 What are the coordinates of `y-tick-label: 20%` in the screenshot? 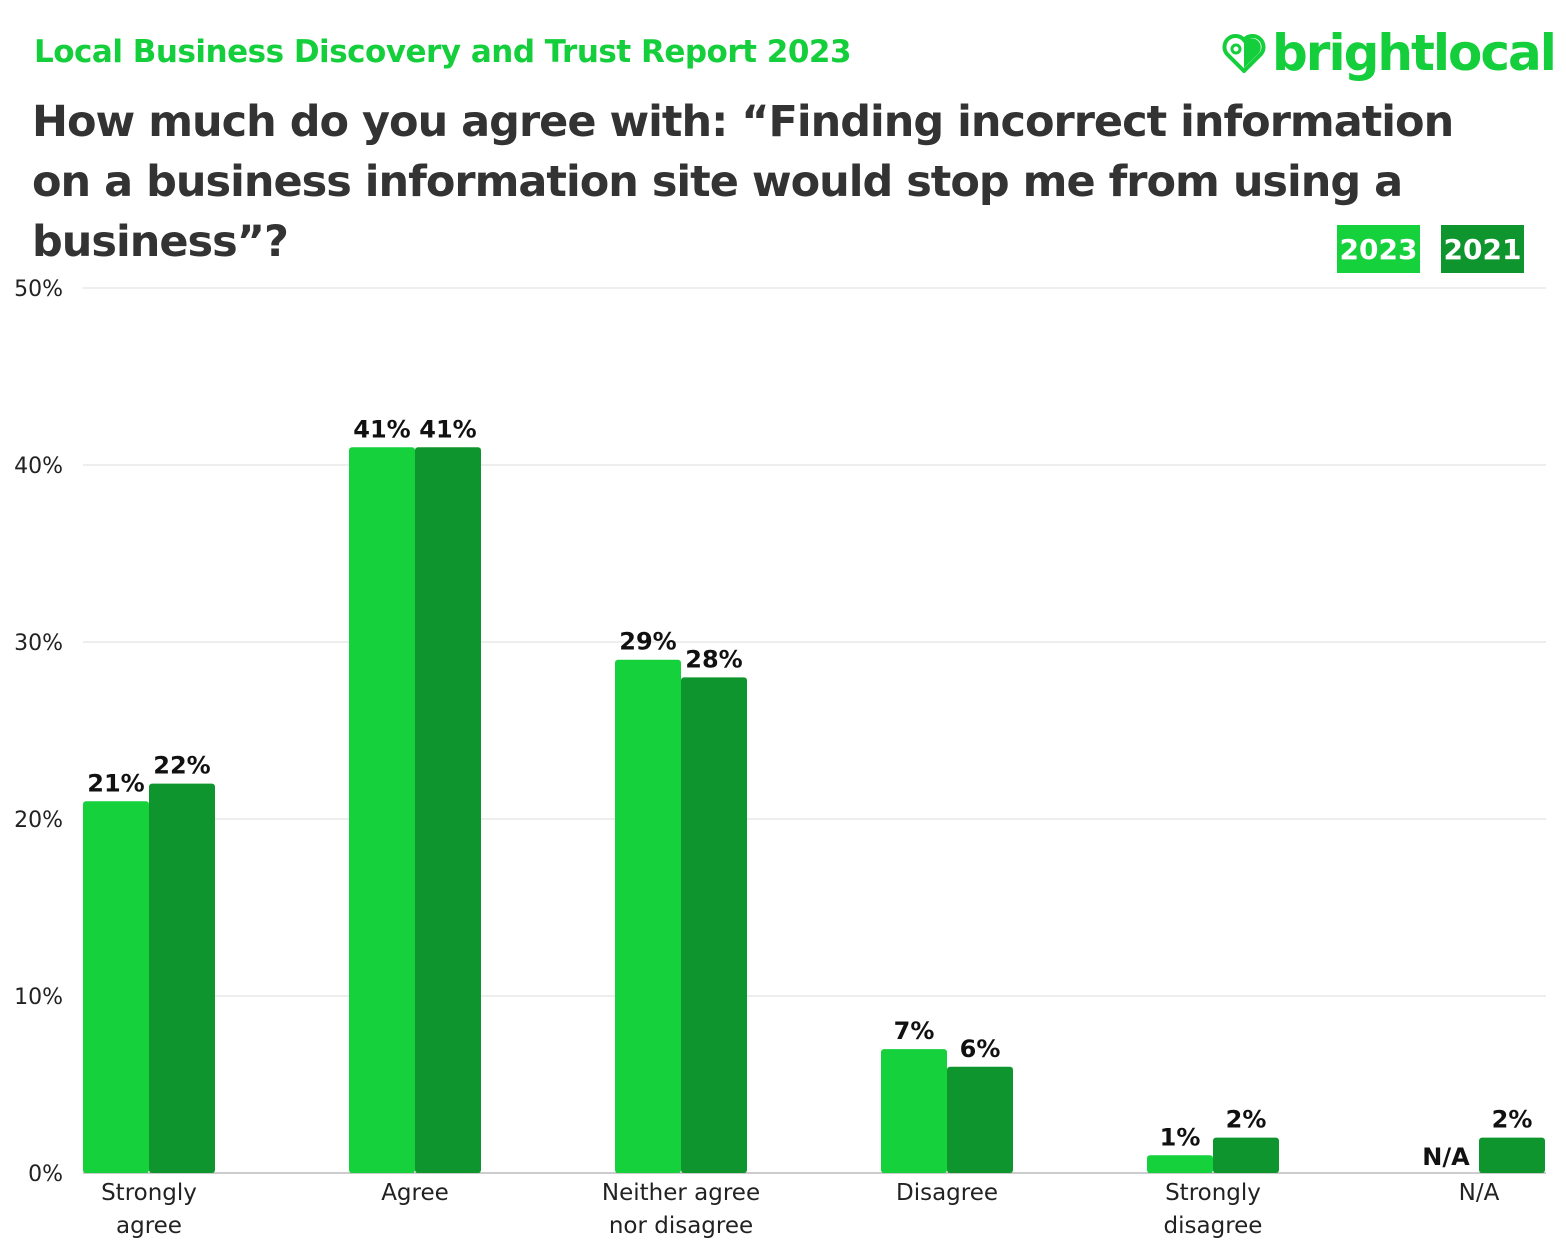 It's located at (38, 820).